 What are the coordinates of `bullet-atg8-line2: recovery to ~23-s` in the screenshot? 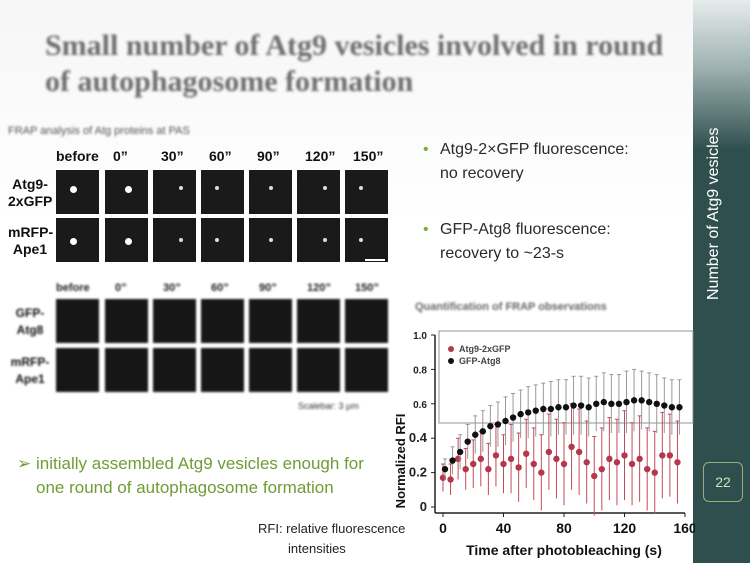 It's located at (502, 253).